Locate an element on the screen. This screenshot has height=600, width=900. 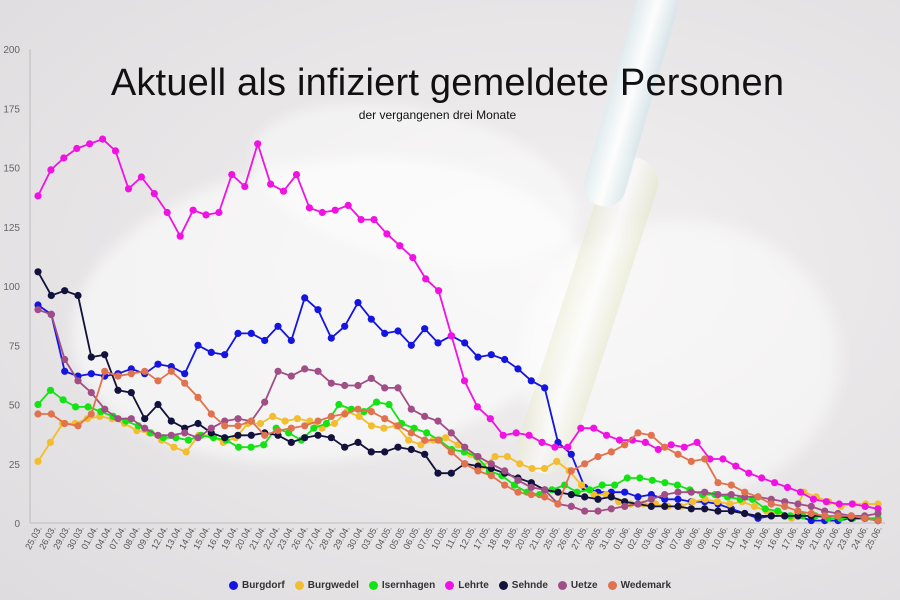
legend-item-isernhagen: Isernhagen is located at coordinates (401, 585).